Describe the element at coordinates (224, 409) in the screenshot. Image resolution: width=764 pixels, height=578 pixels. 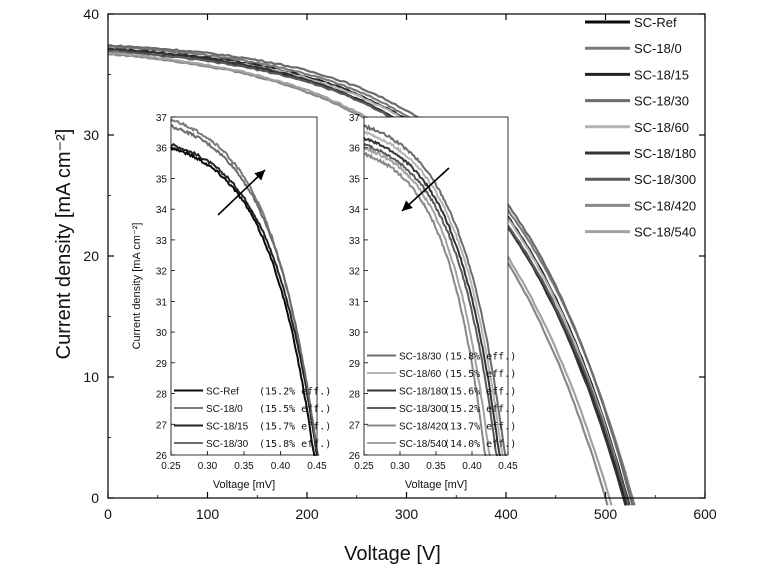
I see `inset-legend-name: SC-18/0` at that location.